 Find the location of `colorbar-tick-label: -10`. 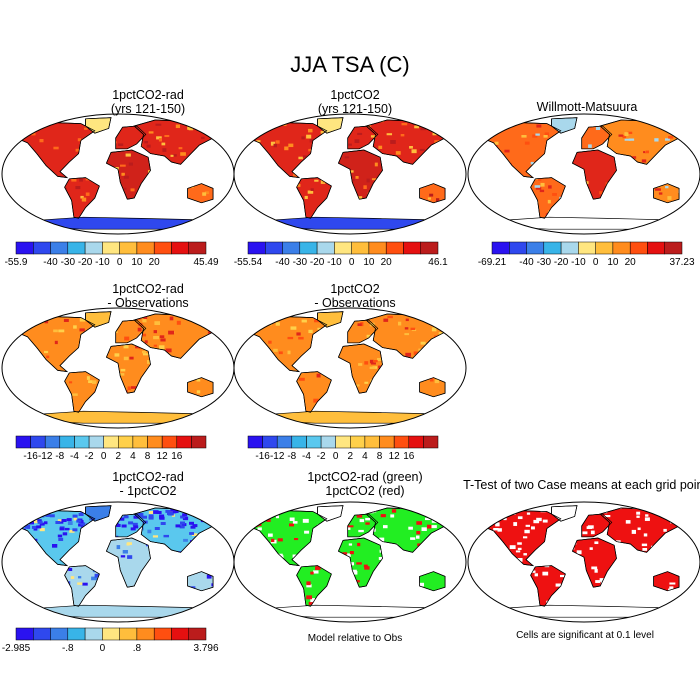

colorbar-tick-label: -10 is located at coordinates (578, 262).